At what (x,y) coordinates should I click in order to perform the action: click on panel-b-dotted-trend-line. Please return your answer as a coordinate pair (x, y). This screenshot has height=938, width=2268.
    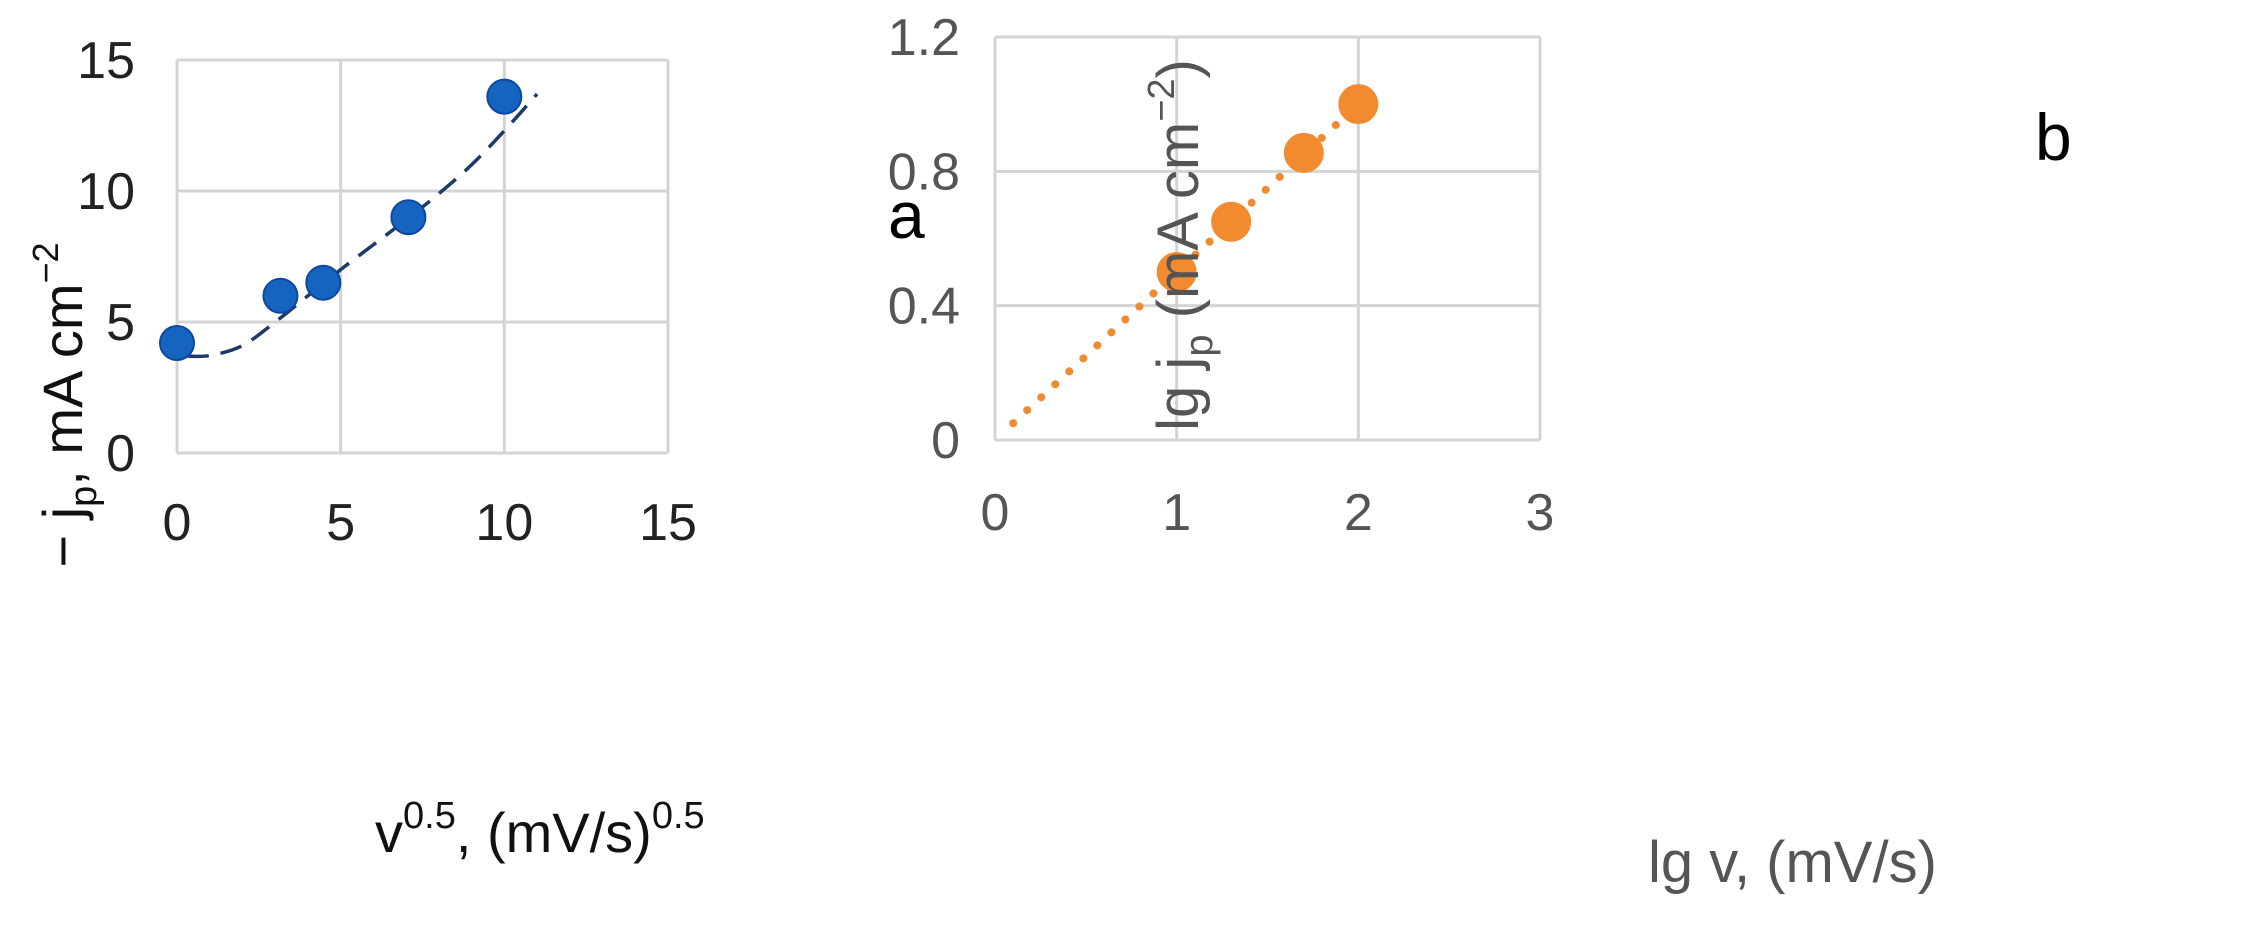
    Looking at the image, I should click on (1186, 264).